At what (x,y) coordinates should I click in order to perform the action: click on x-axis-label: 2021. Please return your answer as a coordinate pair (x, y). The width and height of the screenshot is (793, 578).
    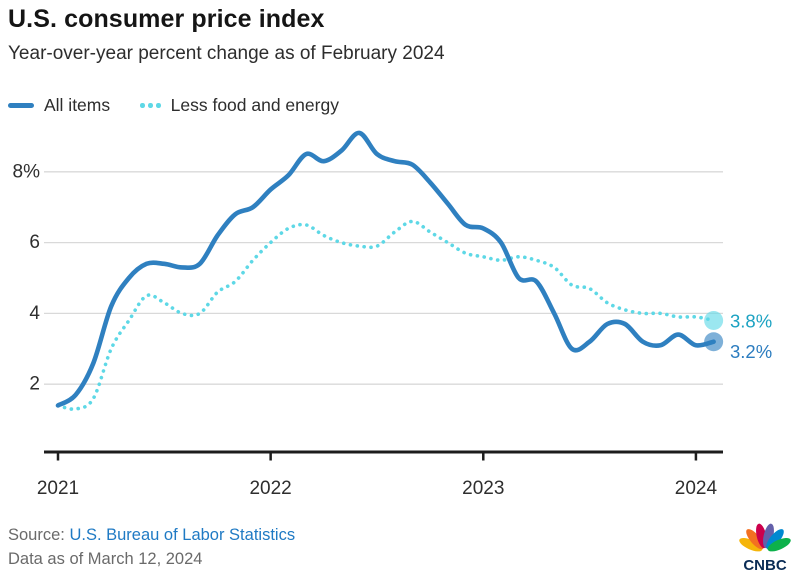
    Looking at the image, I should click on (58, 488).